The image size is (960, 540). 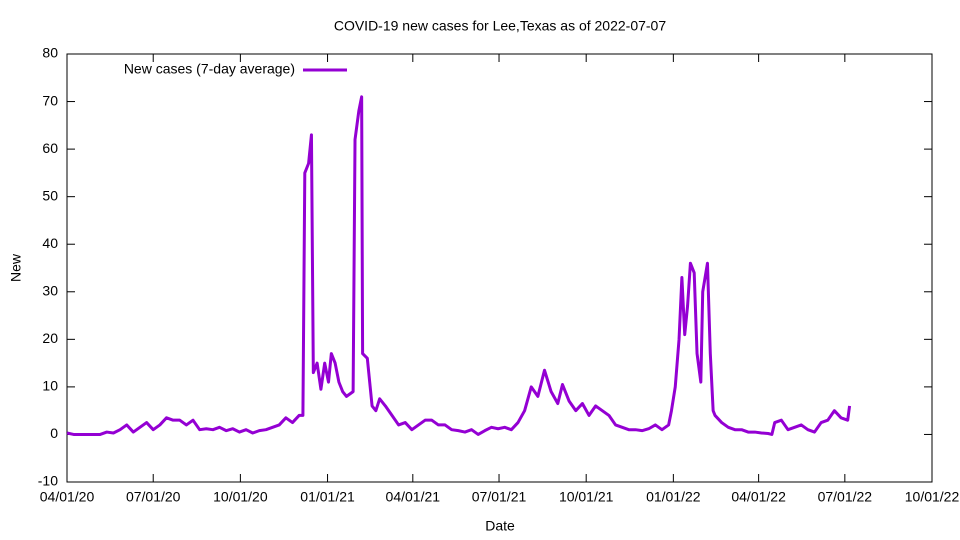 I want to click on x-tick-label: 10/01/22, so click(x=932, y=497).